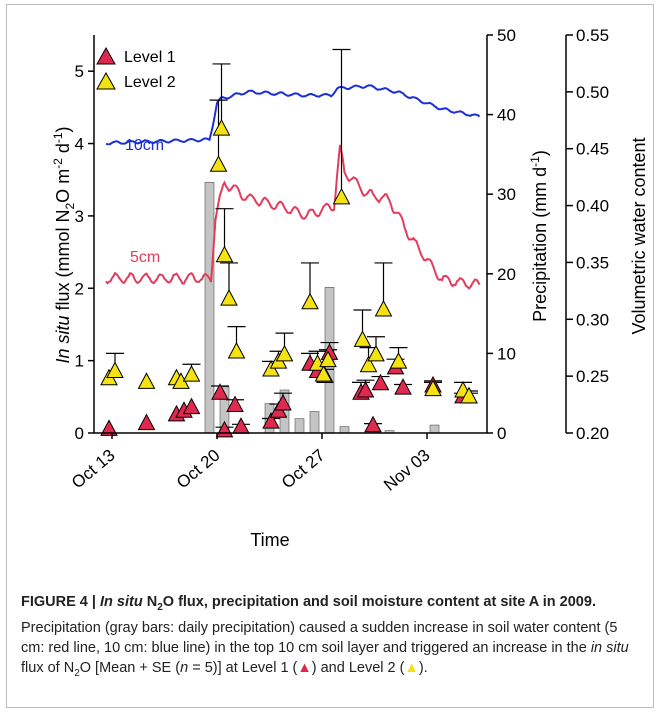 This screenshot has height=716, width=662. Describe the element at coordinates (106, 80) in the screenshot. I see `legend-level2-marker` at that location.